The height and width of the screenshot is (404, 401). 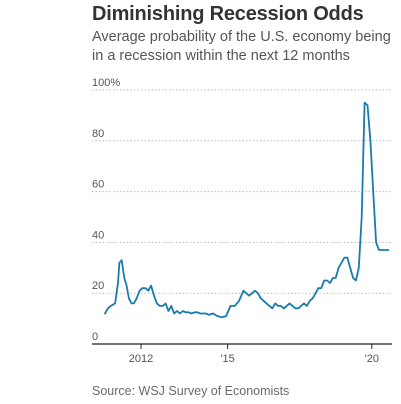 What do you see at coordinates (372, 359) in the screenshot?
I see `x-tick-label: '20` at bounding box center [372, 359].